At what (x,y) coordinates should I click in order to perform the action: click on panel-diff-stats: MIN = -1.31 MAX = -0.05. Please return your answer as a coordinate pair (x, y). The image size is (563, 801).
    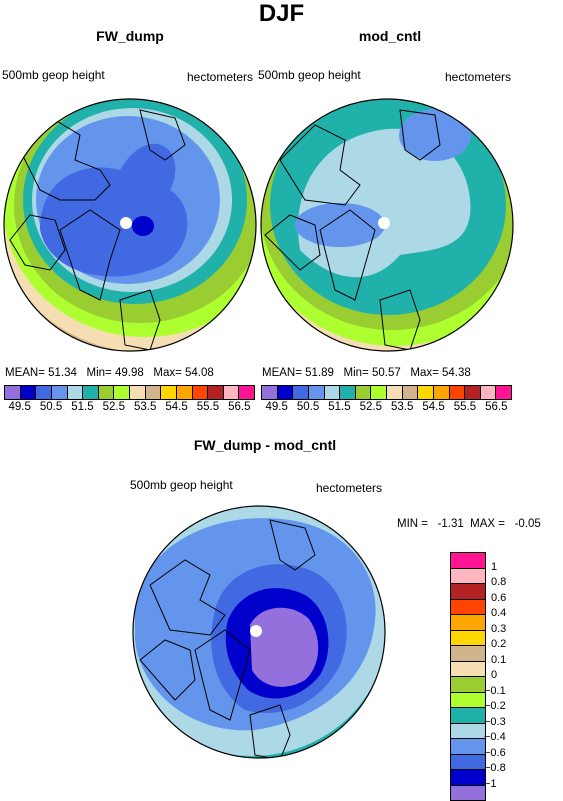
    Looking at the image, I should click on (469, 524).